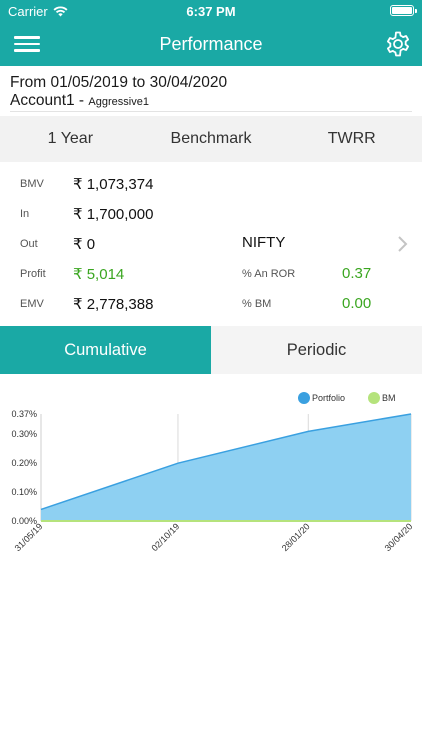 This screenshot has width=422, height=750. Describe the element at coordinates (24, 521) in the screenshot. I see `y-tick-label: 0.00%` at that location.